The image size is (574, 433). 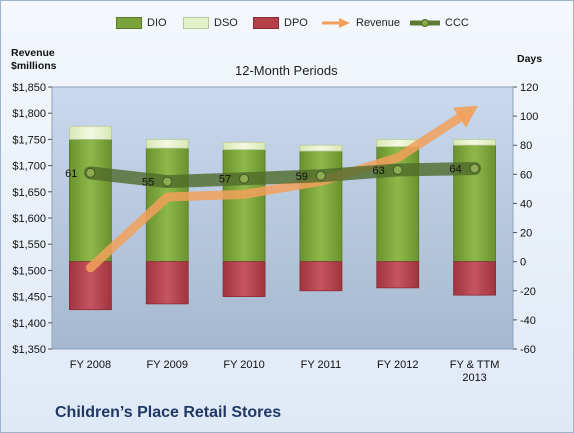 What do you see at coordinates (474, 378) in the screenshot?
I see `x-axis-tick-label: 2013` at bounding box center [474, 378].